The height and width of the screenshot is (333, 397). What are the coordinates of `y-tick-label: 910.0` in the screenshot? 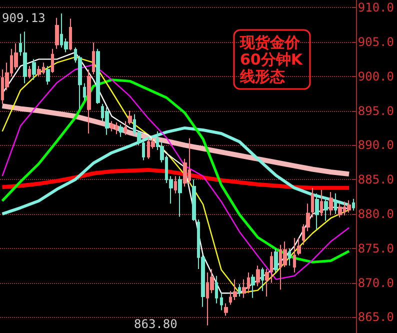 It's located at (376, 7).